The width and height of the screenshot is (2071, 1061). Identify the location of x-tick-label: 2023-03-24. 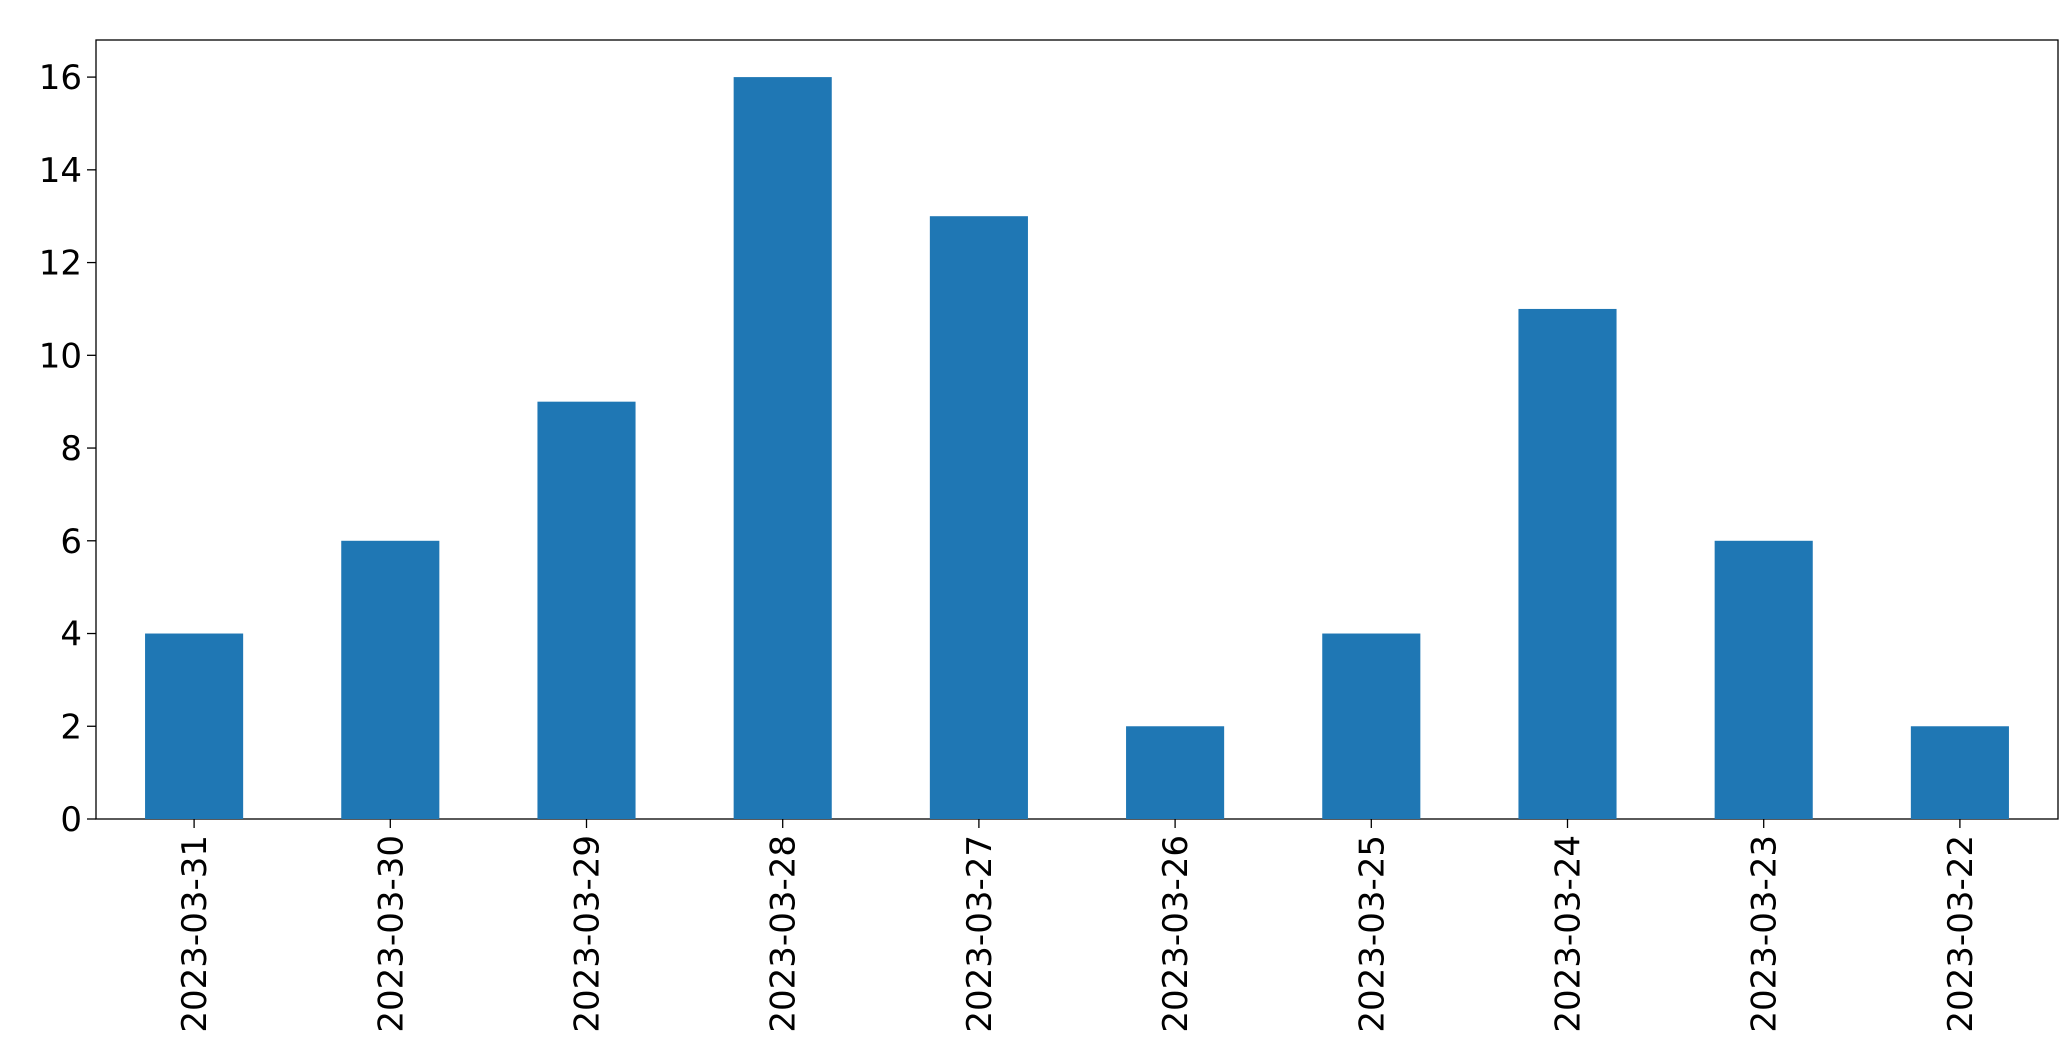
(1569, 934).